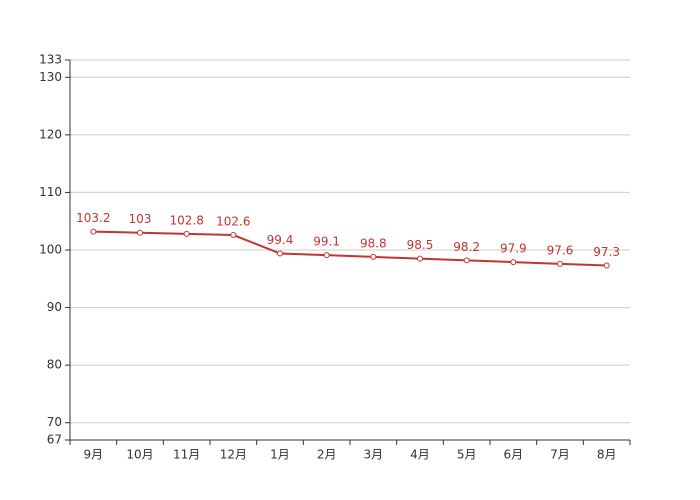 This screenshot has height=500, width=700. What do you see at coordinates (466, 247) in the screenshot?
I see `data-label: 98.2` at bounding box center [466, 247].